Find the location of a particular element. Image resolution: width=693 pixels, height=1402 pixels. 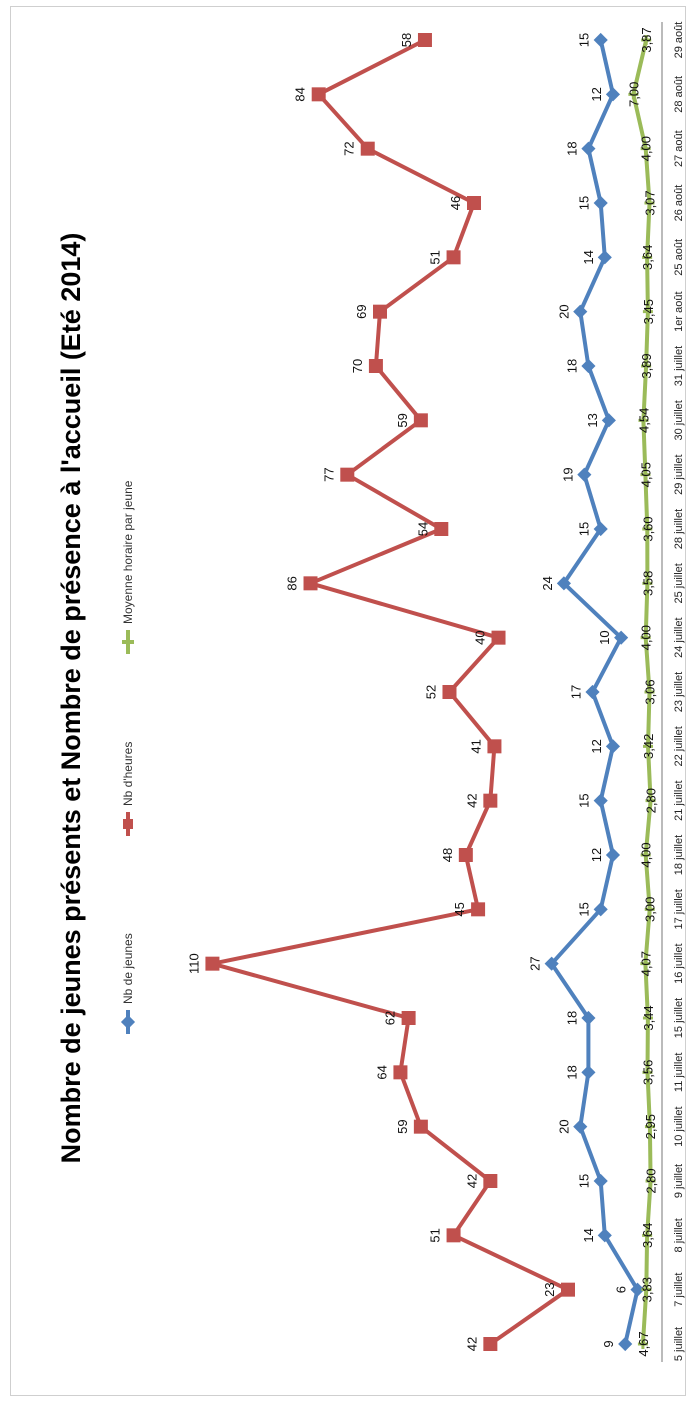

data-label-nb-d-heures-15: 54 is located at coordinates (422, 529).